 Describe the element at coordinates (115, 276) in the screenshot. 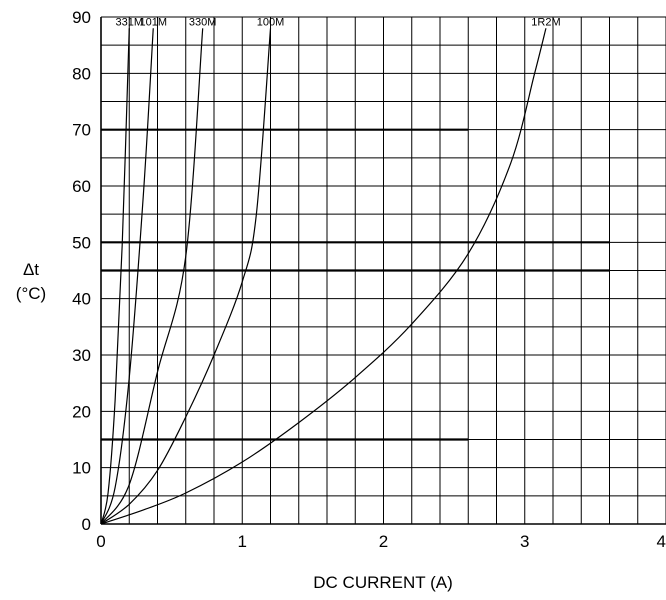

I see `curve-331m` at that location.